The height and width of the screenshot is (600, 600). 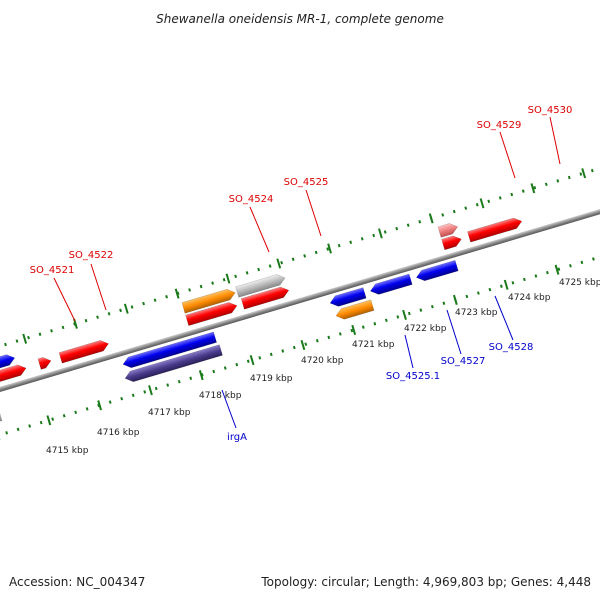 I want to click on gene-label-so4525-1: SO_4525.1, so click(x=413, y=376).